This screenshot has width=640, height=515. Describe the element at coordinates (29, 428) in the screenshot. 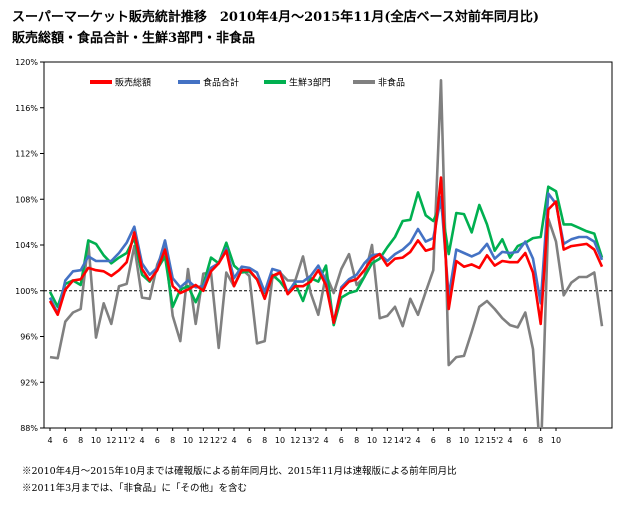

I see `y-tick-label: 88%` at that location.